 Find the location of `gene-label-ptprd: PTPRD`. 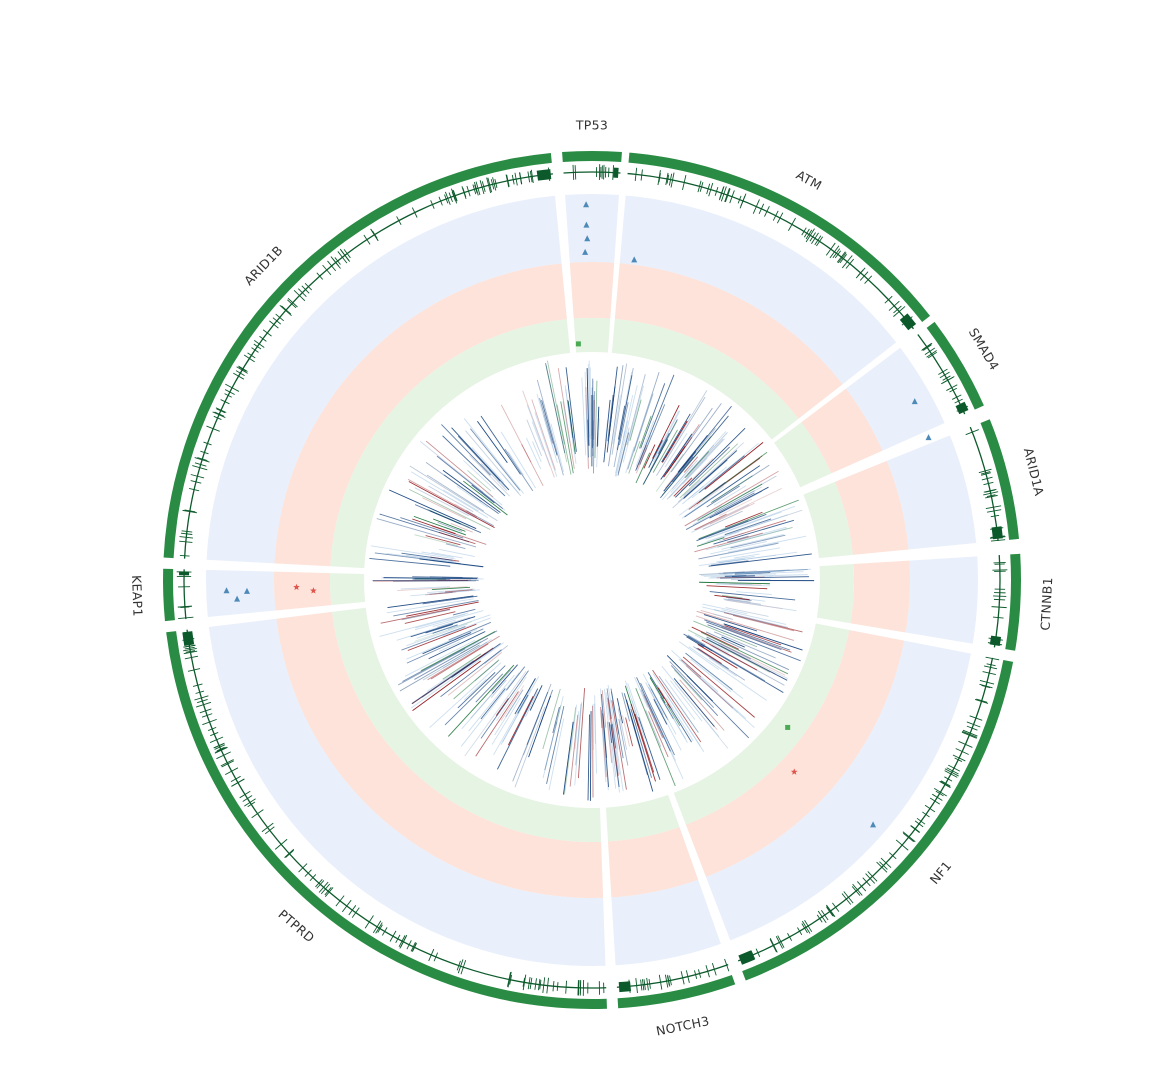

gene-label-ptprd: PTPRD is located at coordinates (296, 925).